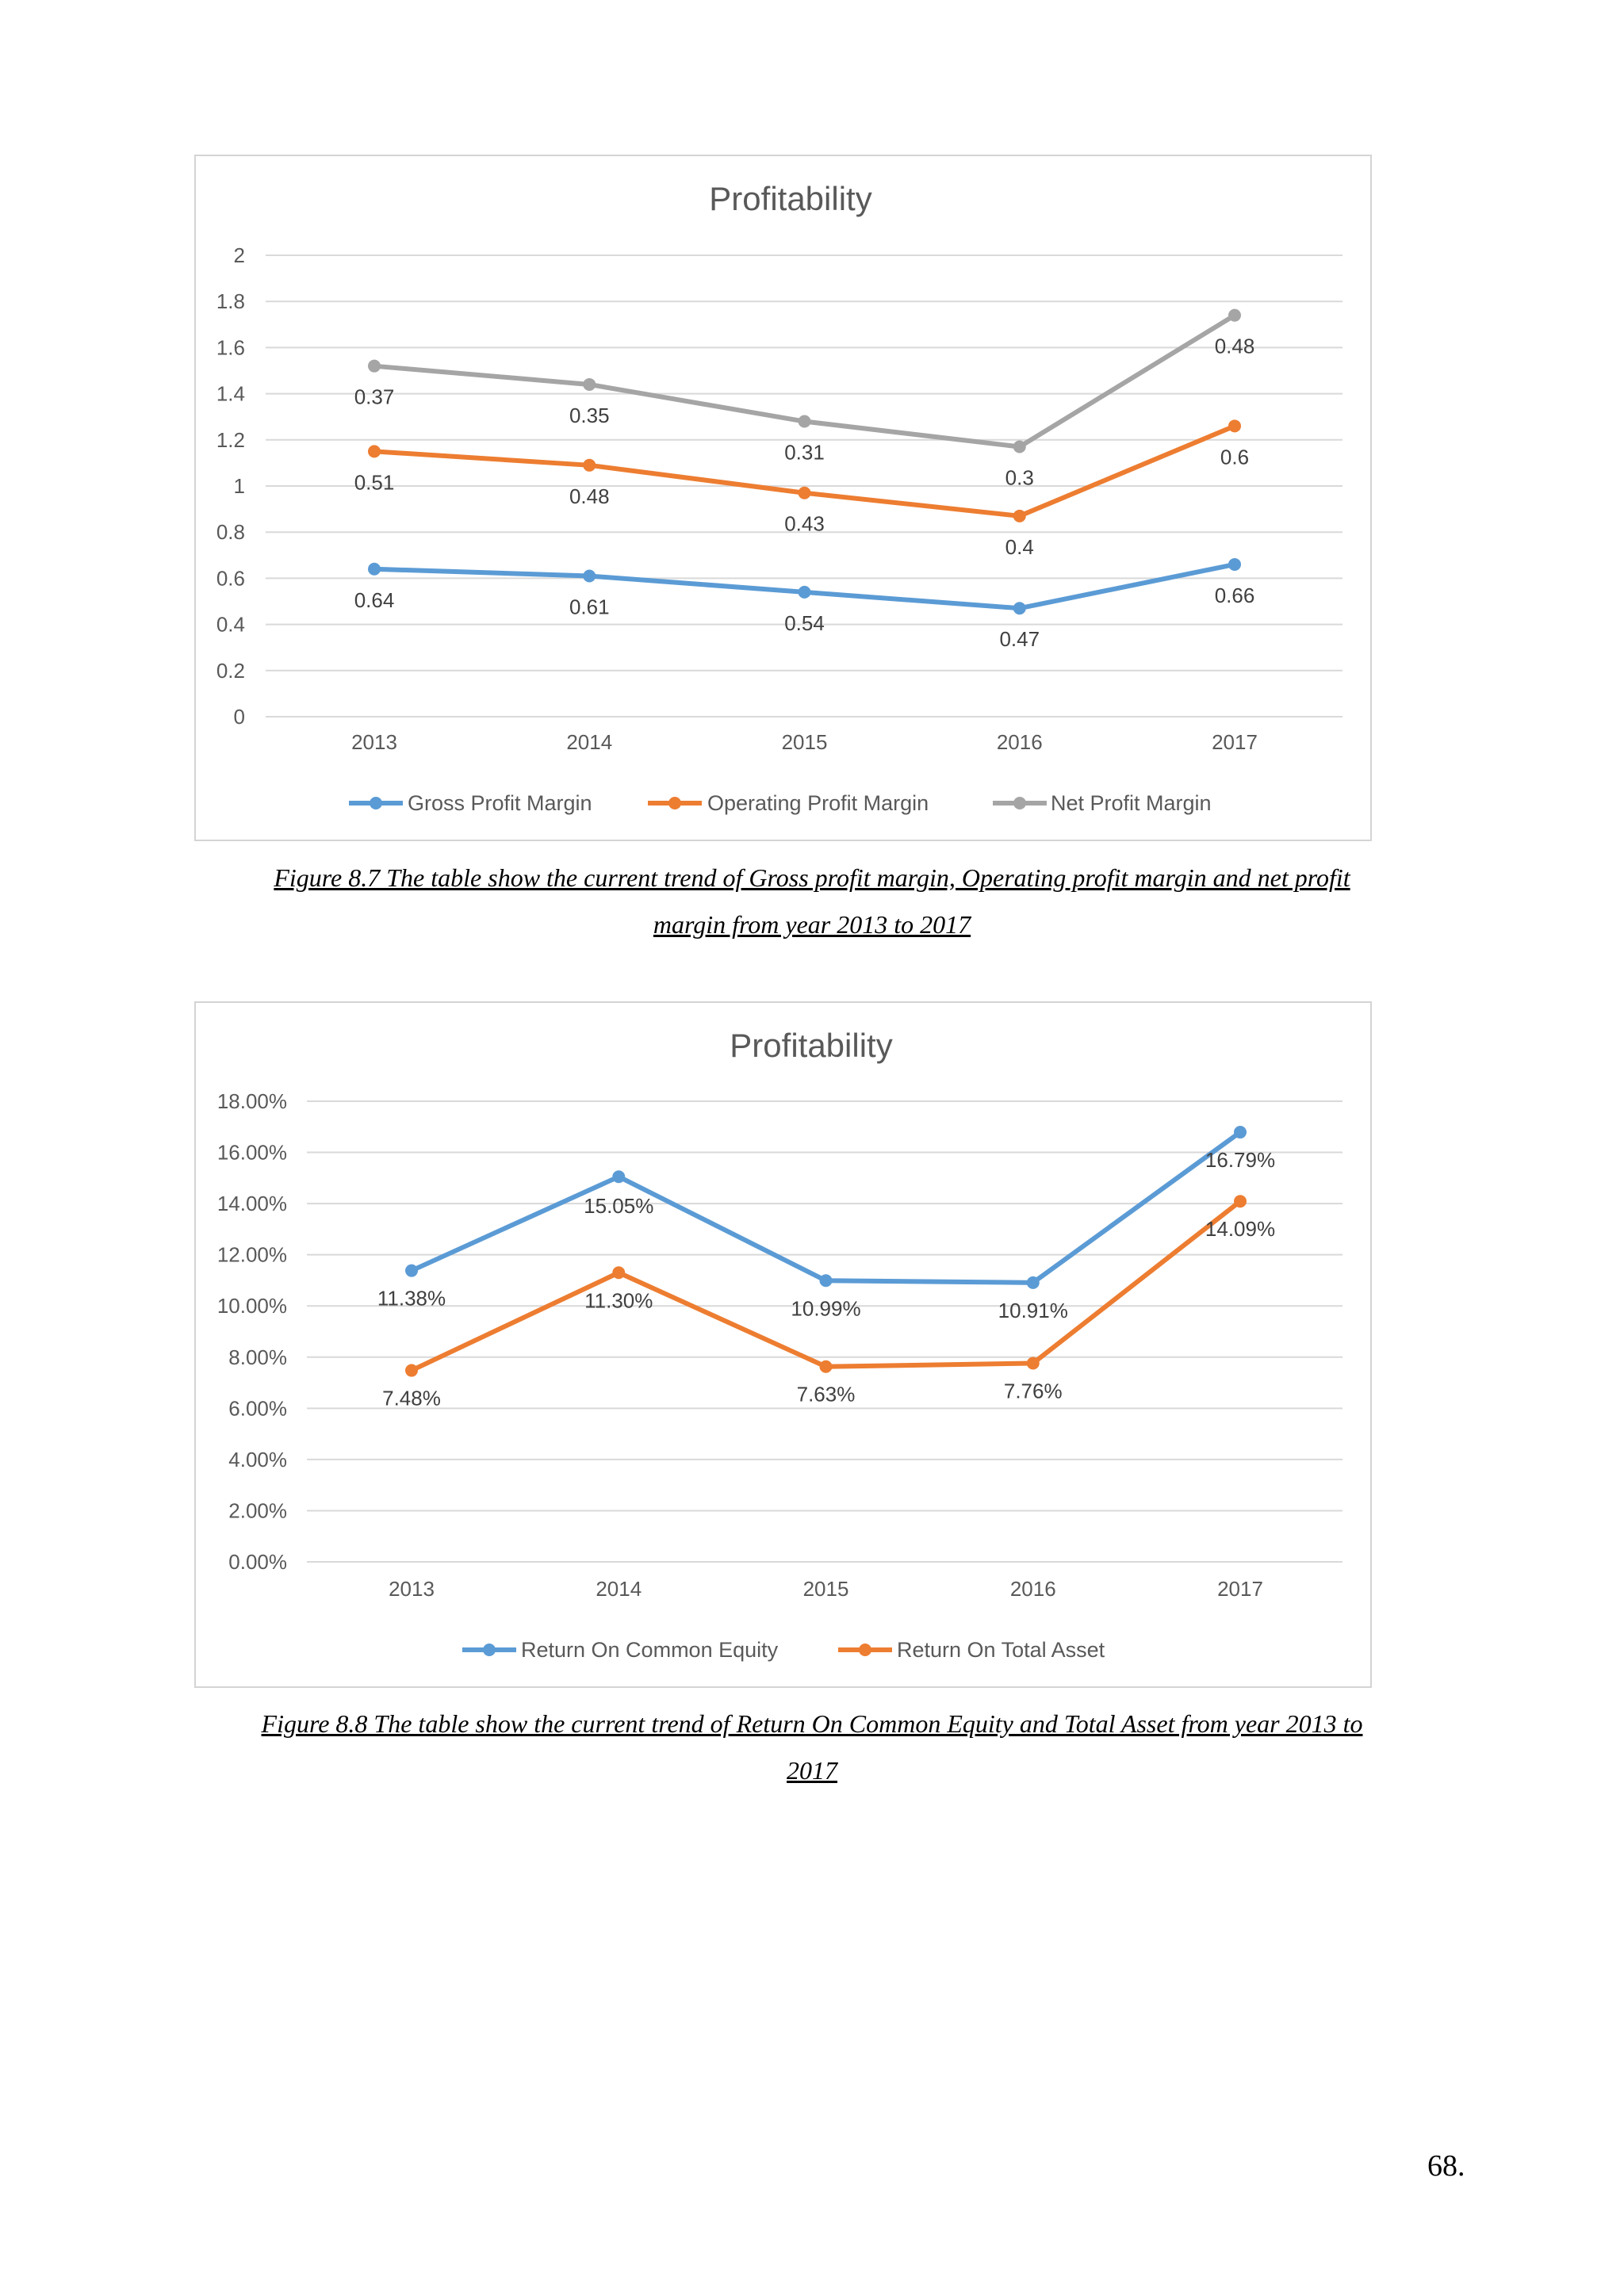 Image resolution: width=1624 pixels, height=2296 pixels. Describe the element at coordinates (239, 486) in the screenshot. I see `y-tick-label: 1` at that location.